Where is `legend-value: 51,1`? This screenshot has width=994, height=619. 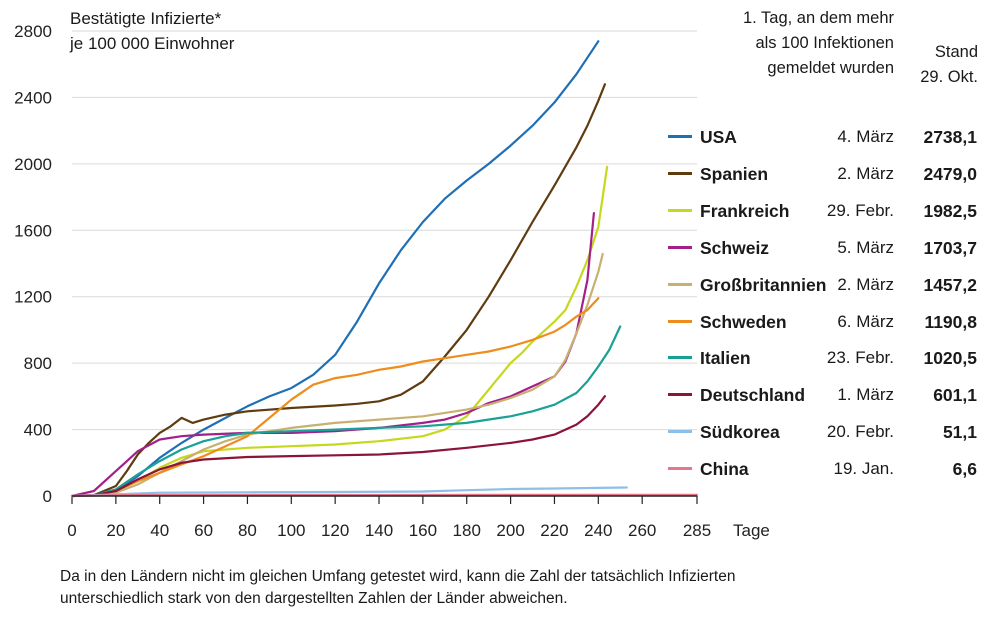 legend-value: 51,1 is located at coordinates (959, 432).